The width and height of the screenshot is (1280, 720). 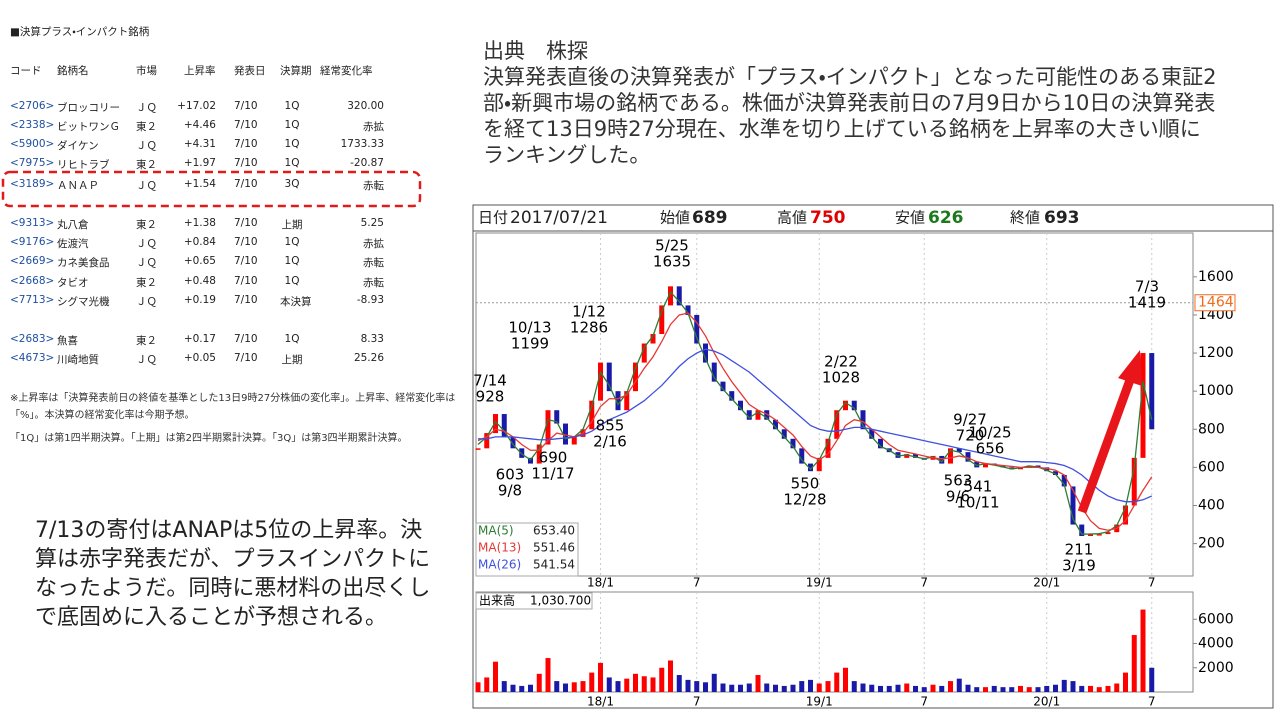 I want to click on table-cell: ＪＱ, so click(x=146, y=186).